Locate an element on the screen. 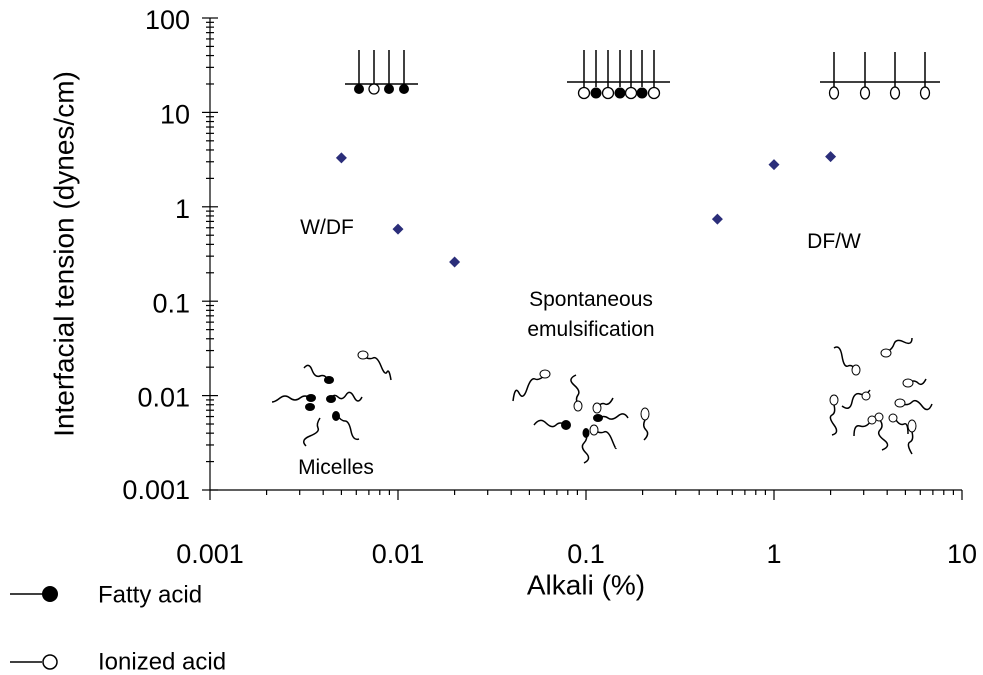 The width and height of the screenshot is (983, 675). annotation: W/DF is located at coordinates (327, 227).